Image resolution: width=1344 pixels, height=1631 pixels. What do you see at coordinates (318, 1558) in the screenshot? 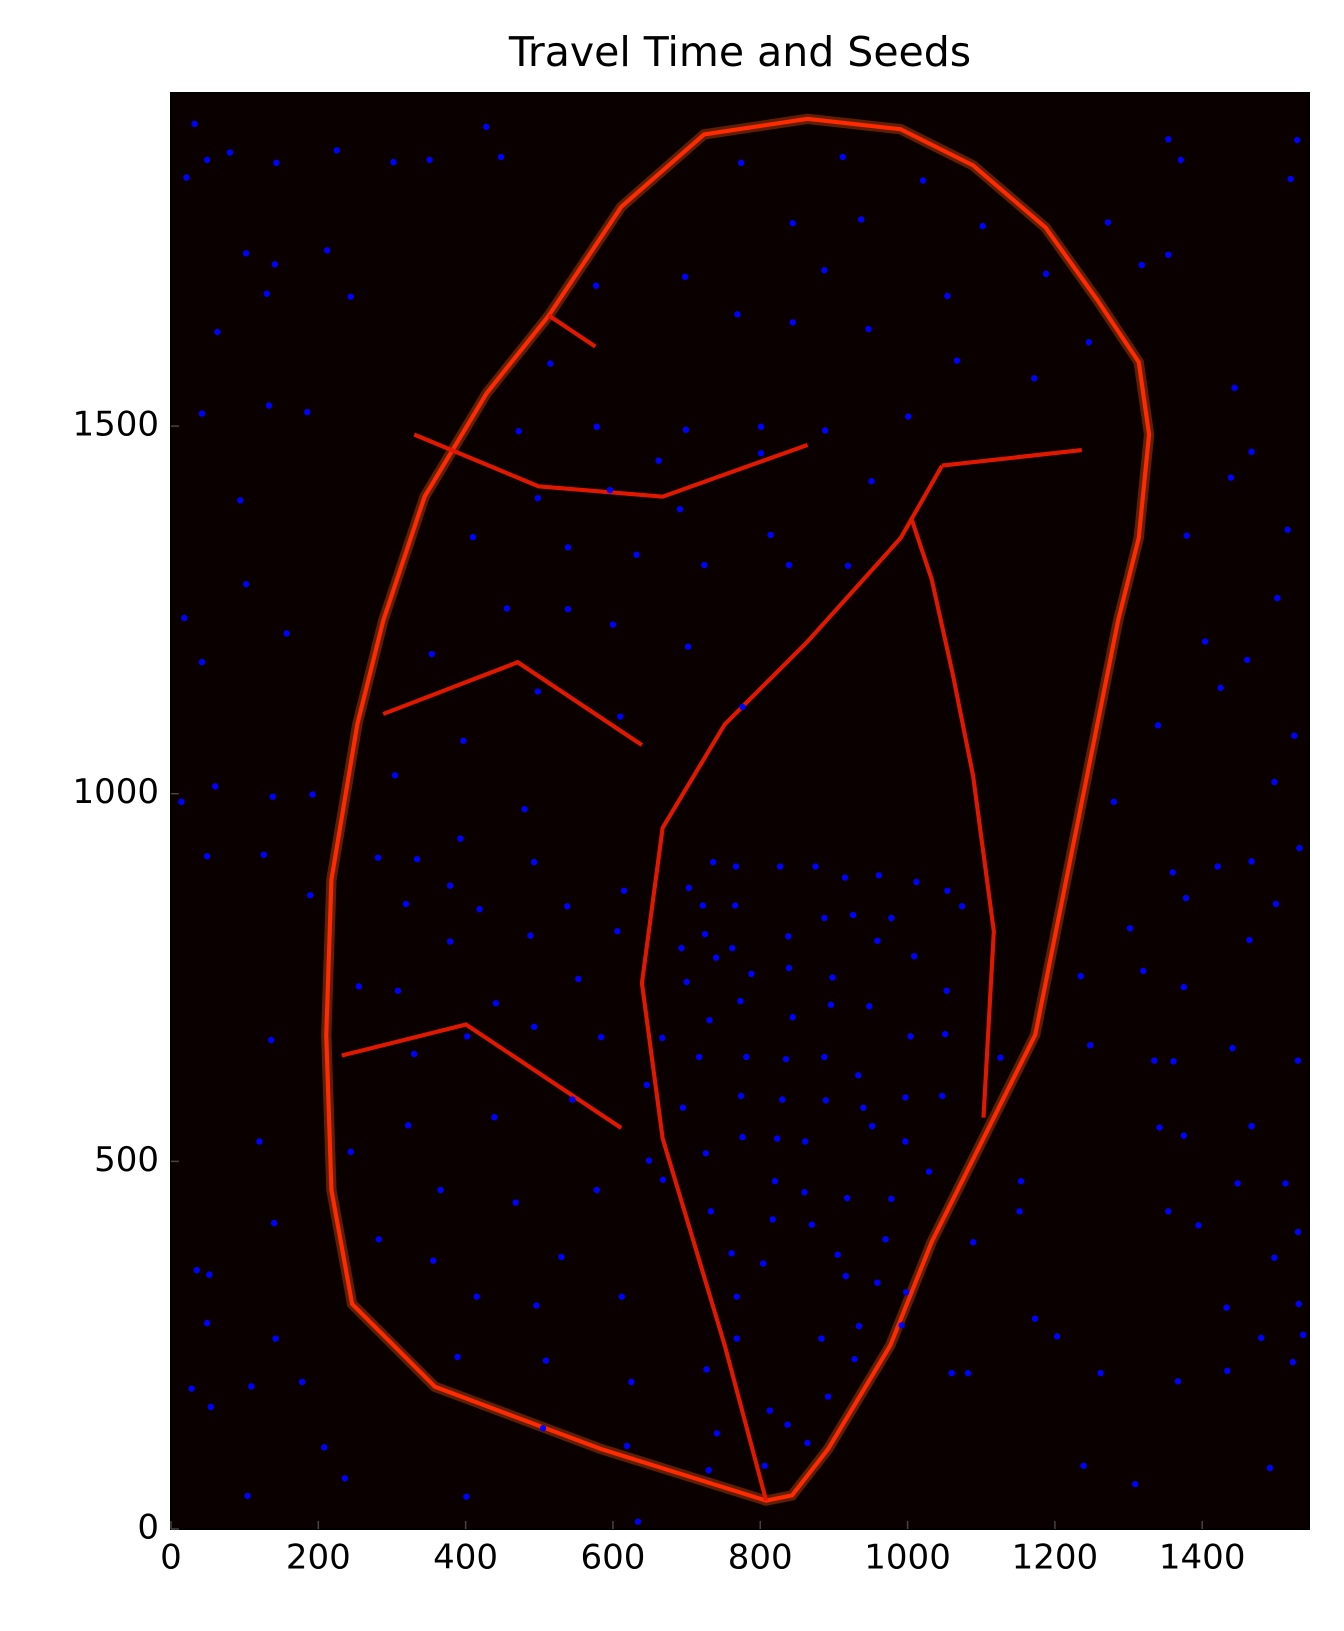
I see `x-tick-label: 200` at bounding box center [318, 1558].